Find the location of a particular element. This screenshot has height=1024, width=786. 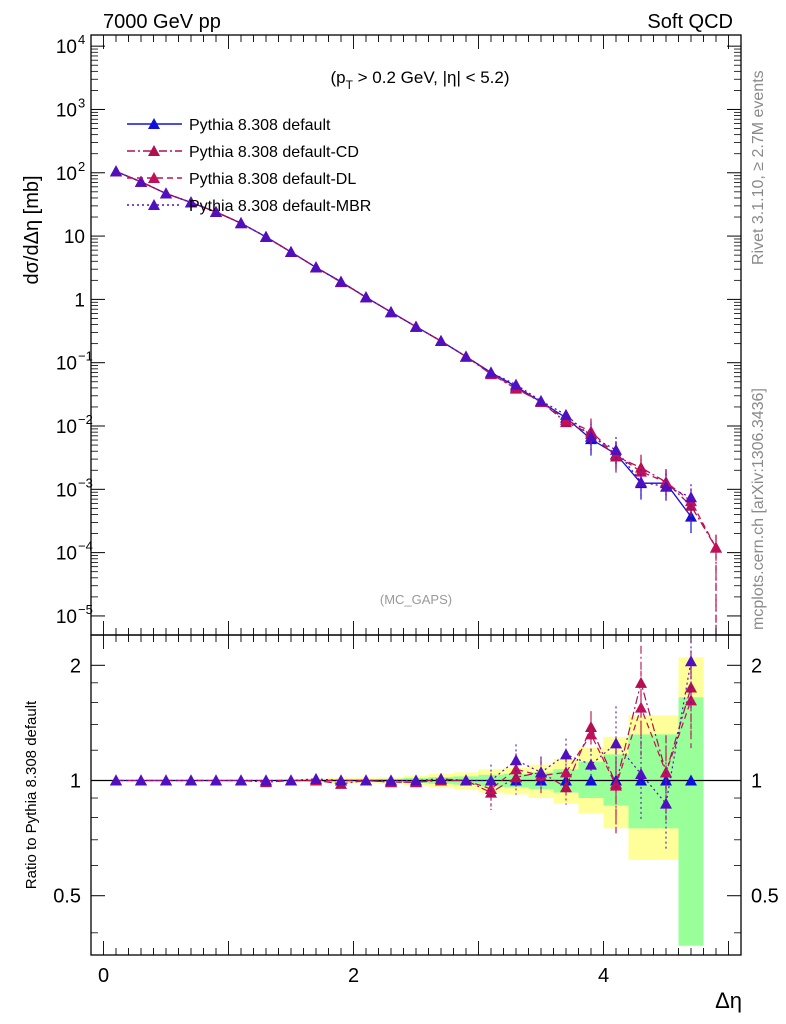

legend-label: Pythia 8.308 default-DL is located at coordinates (272, 179).